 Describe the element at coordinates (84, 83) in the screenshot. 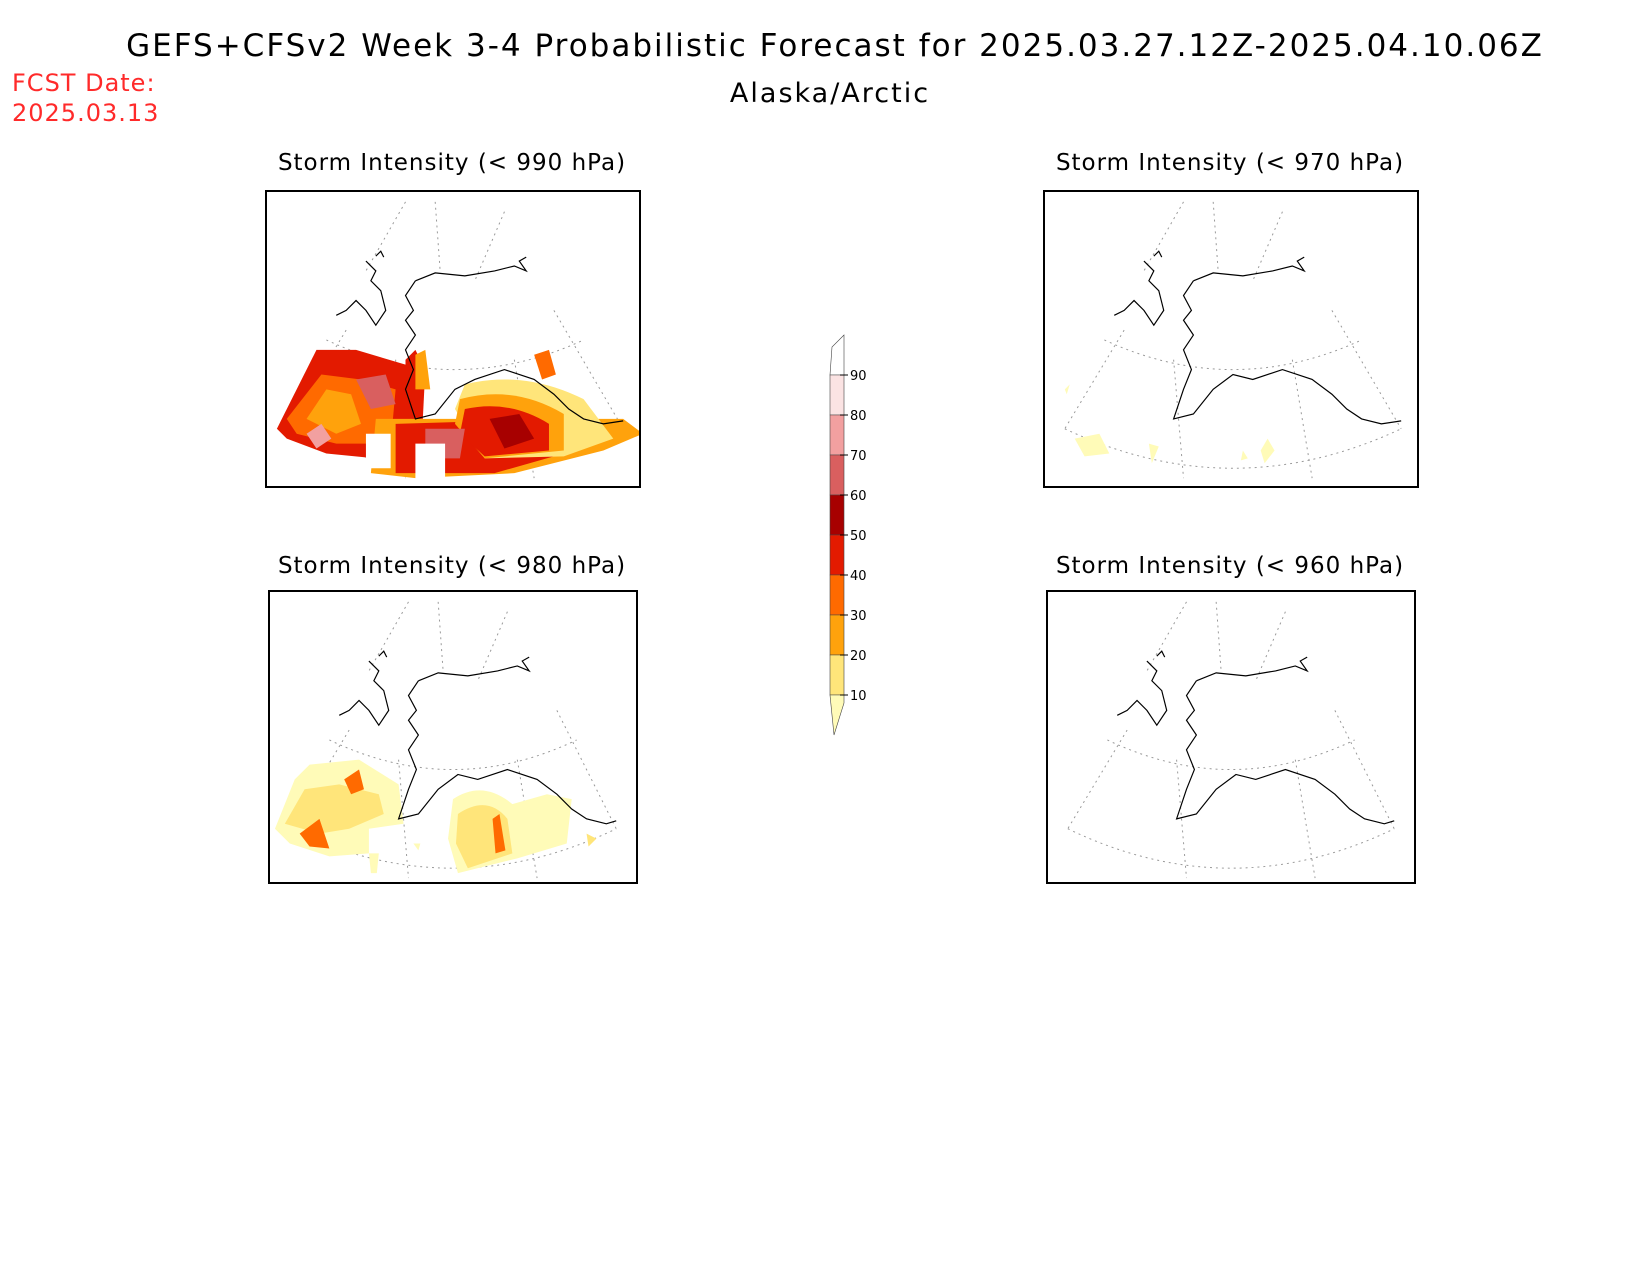

I see `forecast-date-label: FCST Date:` at that location.